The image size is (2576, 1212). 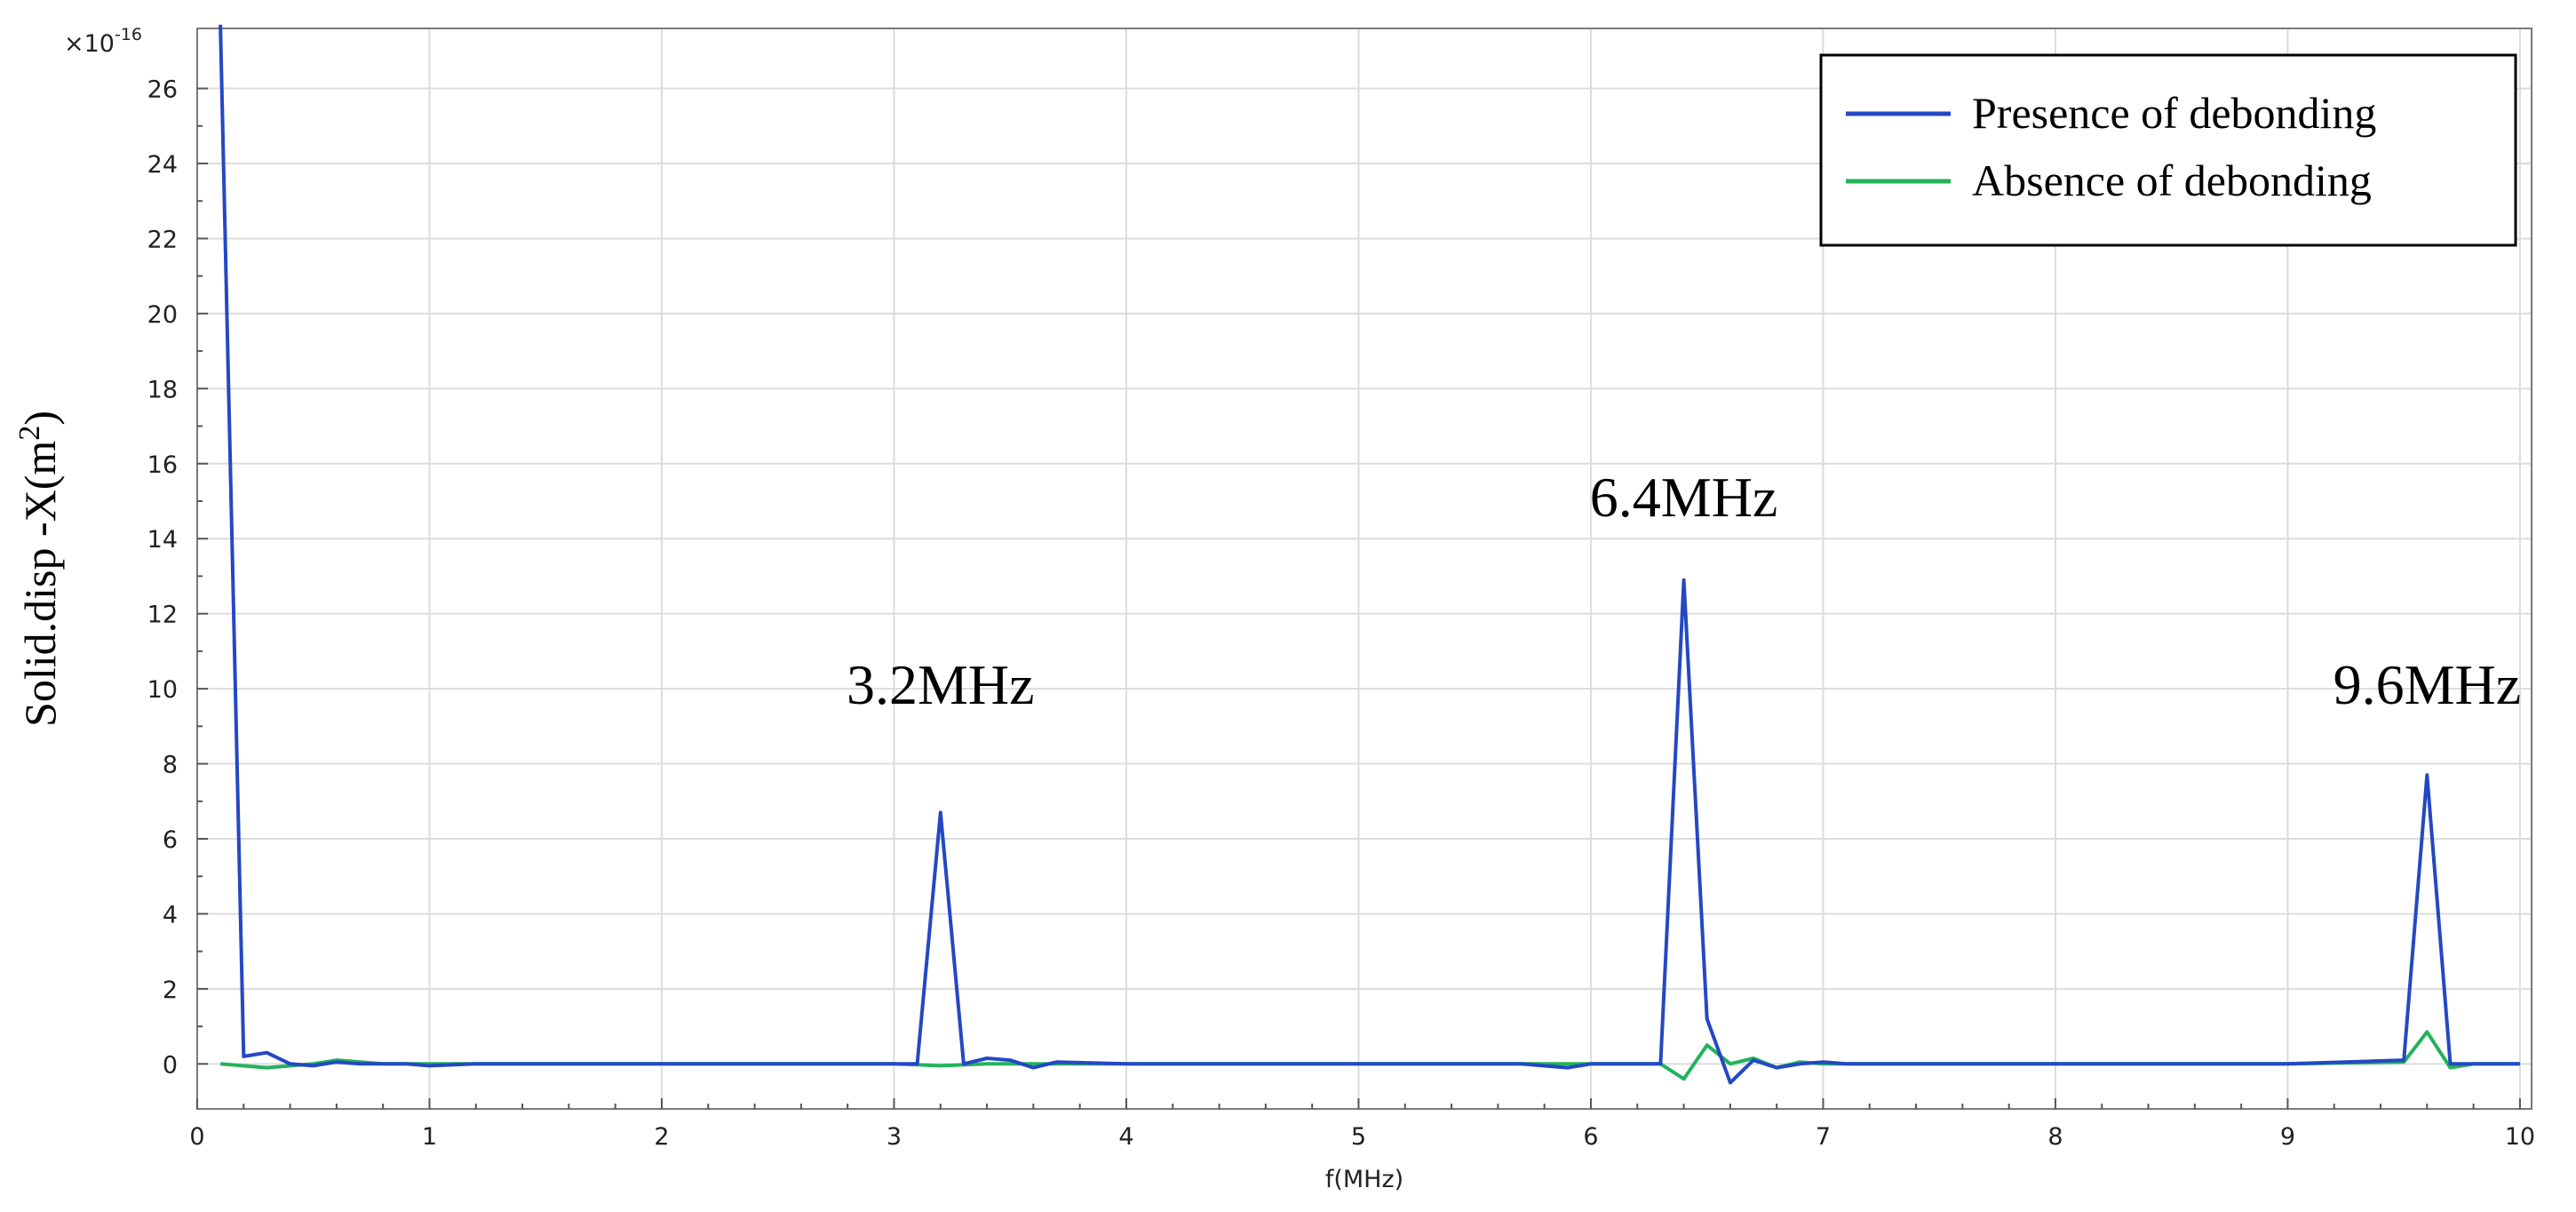 What do you see at coordinates (1125, 1137) in the screenshot?
I see `x-tick-label: 4` at bounding box center [1125, 1137].